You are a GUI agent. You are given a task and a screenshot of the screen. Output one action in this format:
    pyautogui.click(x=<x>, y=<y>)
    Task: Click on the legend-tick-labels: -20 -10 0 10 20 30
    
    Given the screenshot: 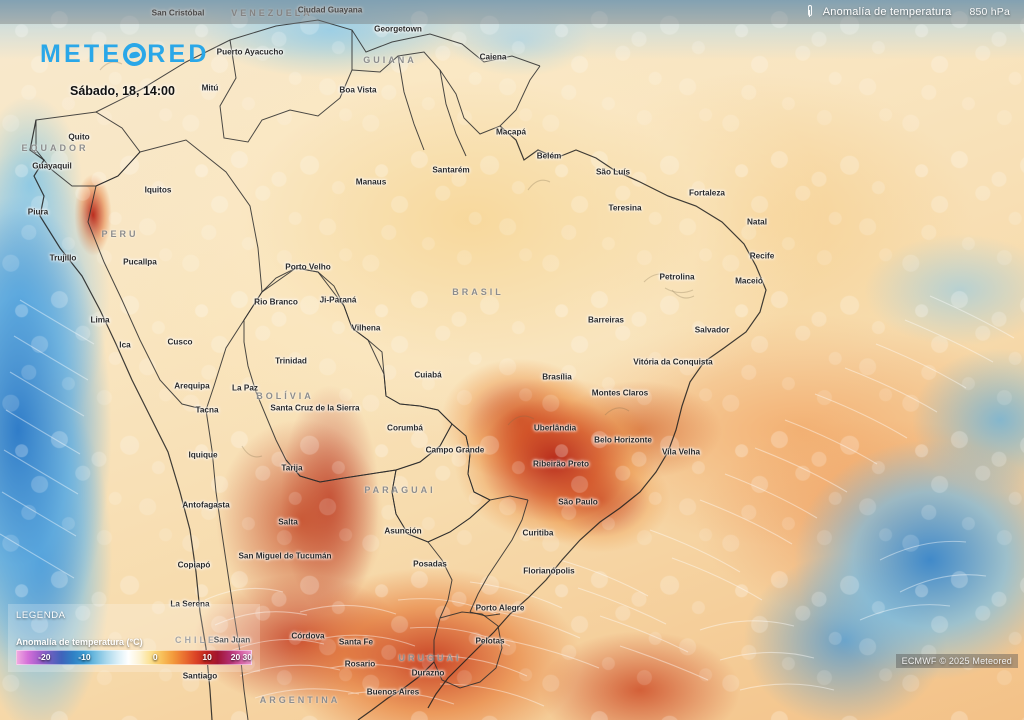 What is the action you would take?
    pyautogui.click(x=134, y=657)
    